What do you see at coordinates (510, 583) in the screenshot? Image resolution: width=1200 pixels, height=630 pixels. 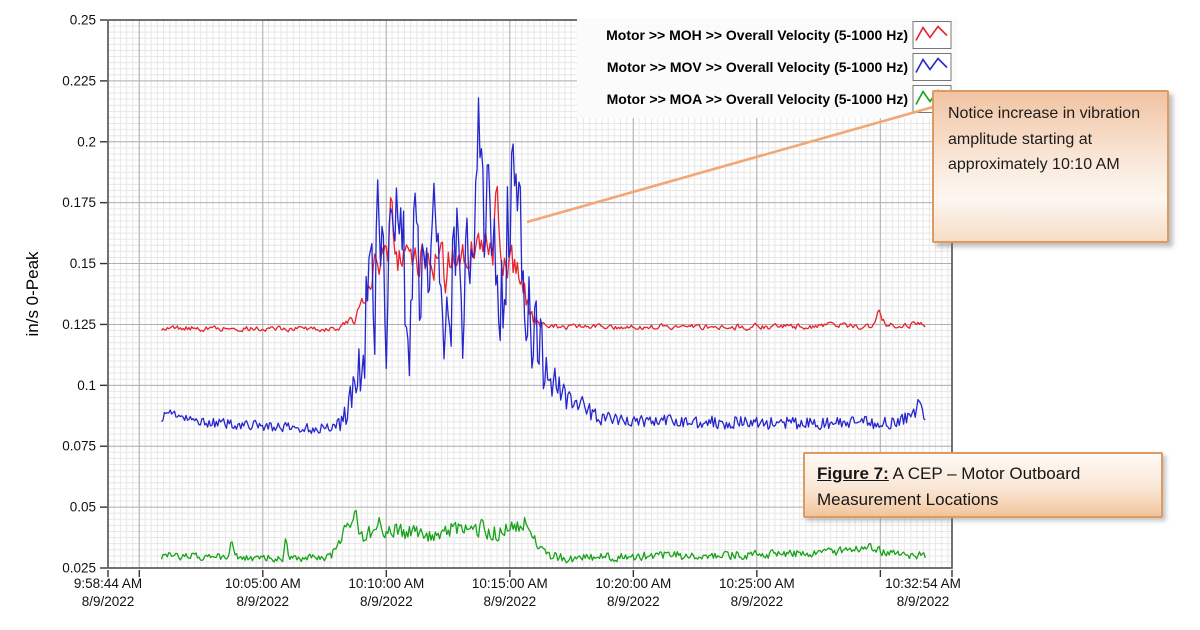 I see `x-tick-time: 10:15:00 AM` at bounding box center [510, 583].